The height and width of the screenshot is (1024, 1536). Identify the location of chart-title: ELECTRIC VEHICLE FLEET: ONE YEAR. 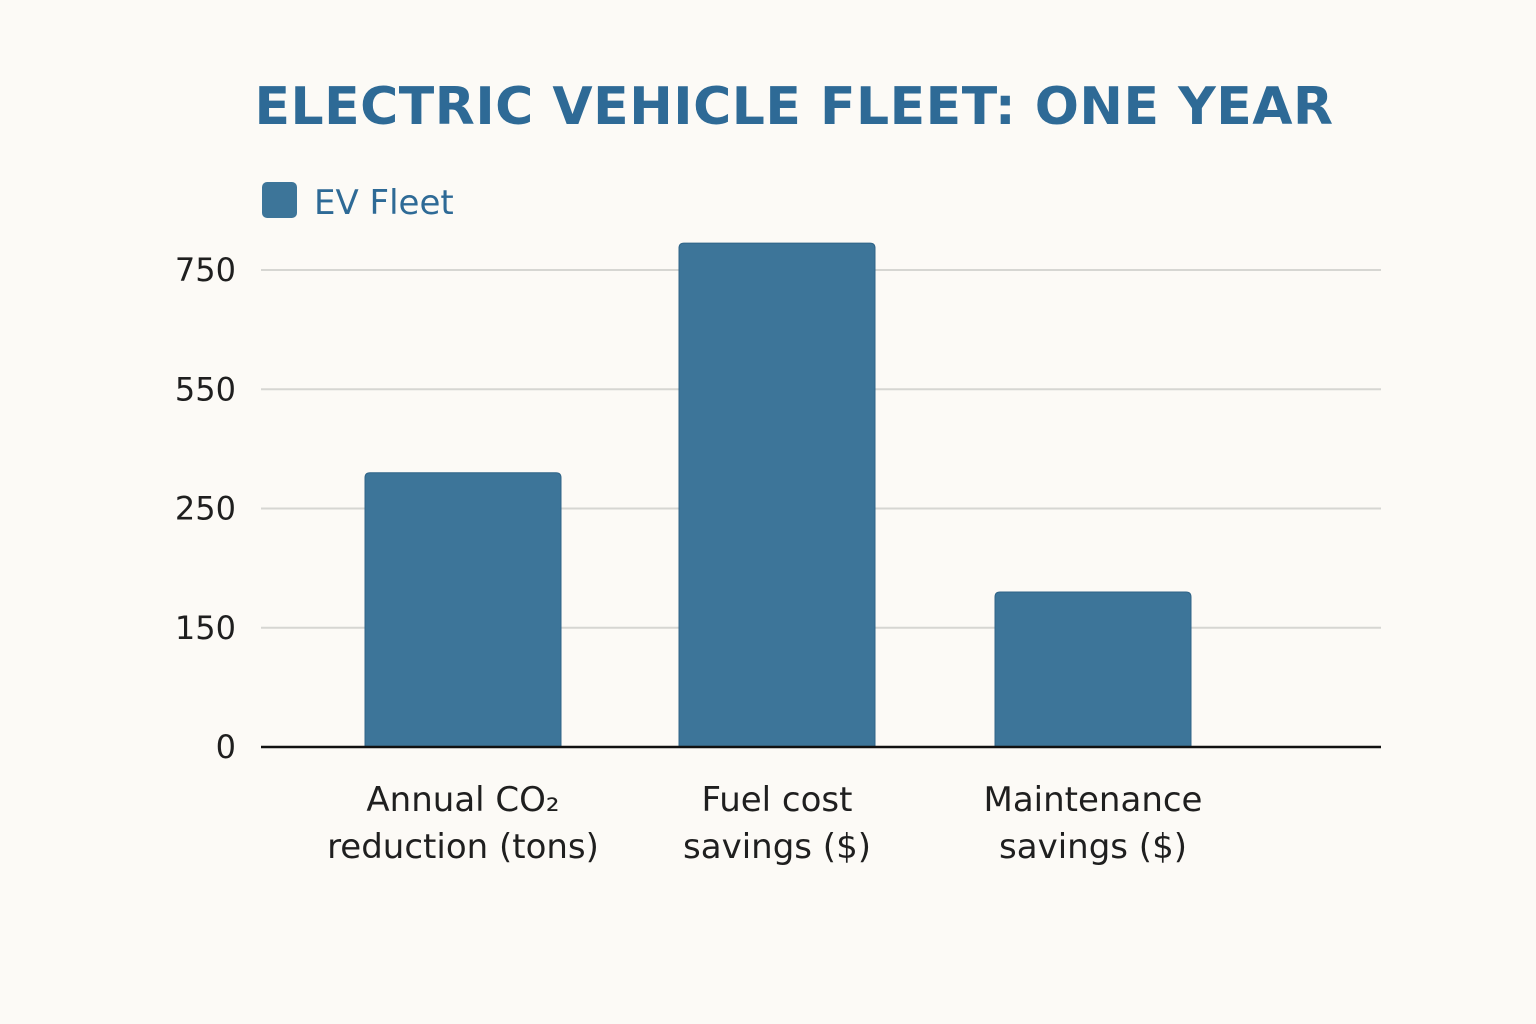
(793, 107).